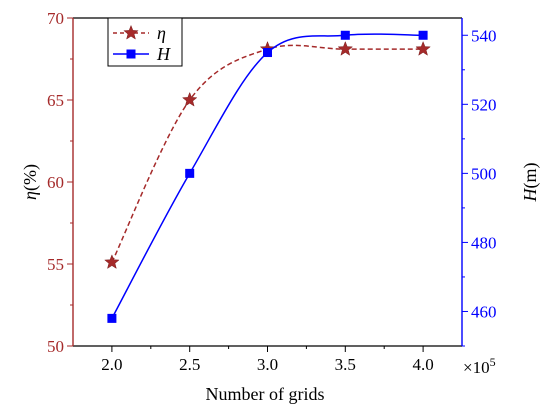 The width and height of the screenshot is (550, 408). What do you see at coordinates (484, 173) in the screenshot?
I see `right-y-tick-label: 500` at bounding box center [484, 173].